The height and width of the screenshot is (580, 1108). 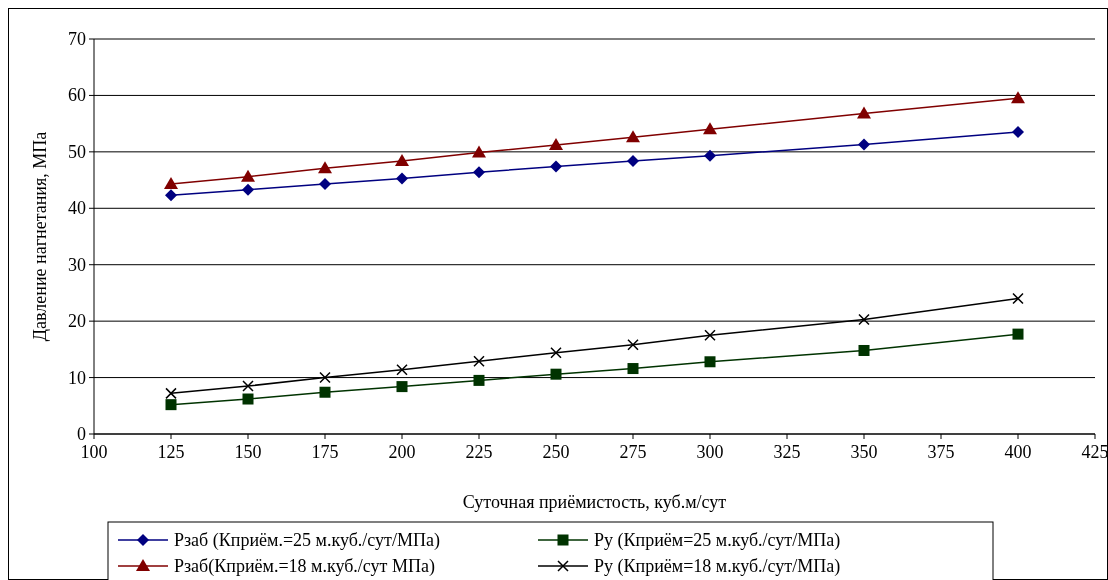 I want to click on y-tick-label: 0, so click(x=81, y=434).